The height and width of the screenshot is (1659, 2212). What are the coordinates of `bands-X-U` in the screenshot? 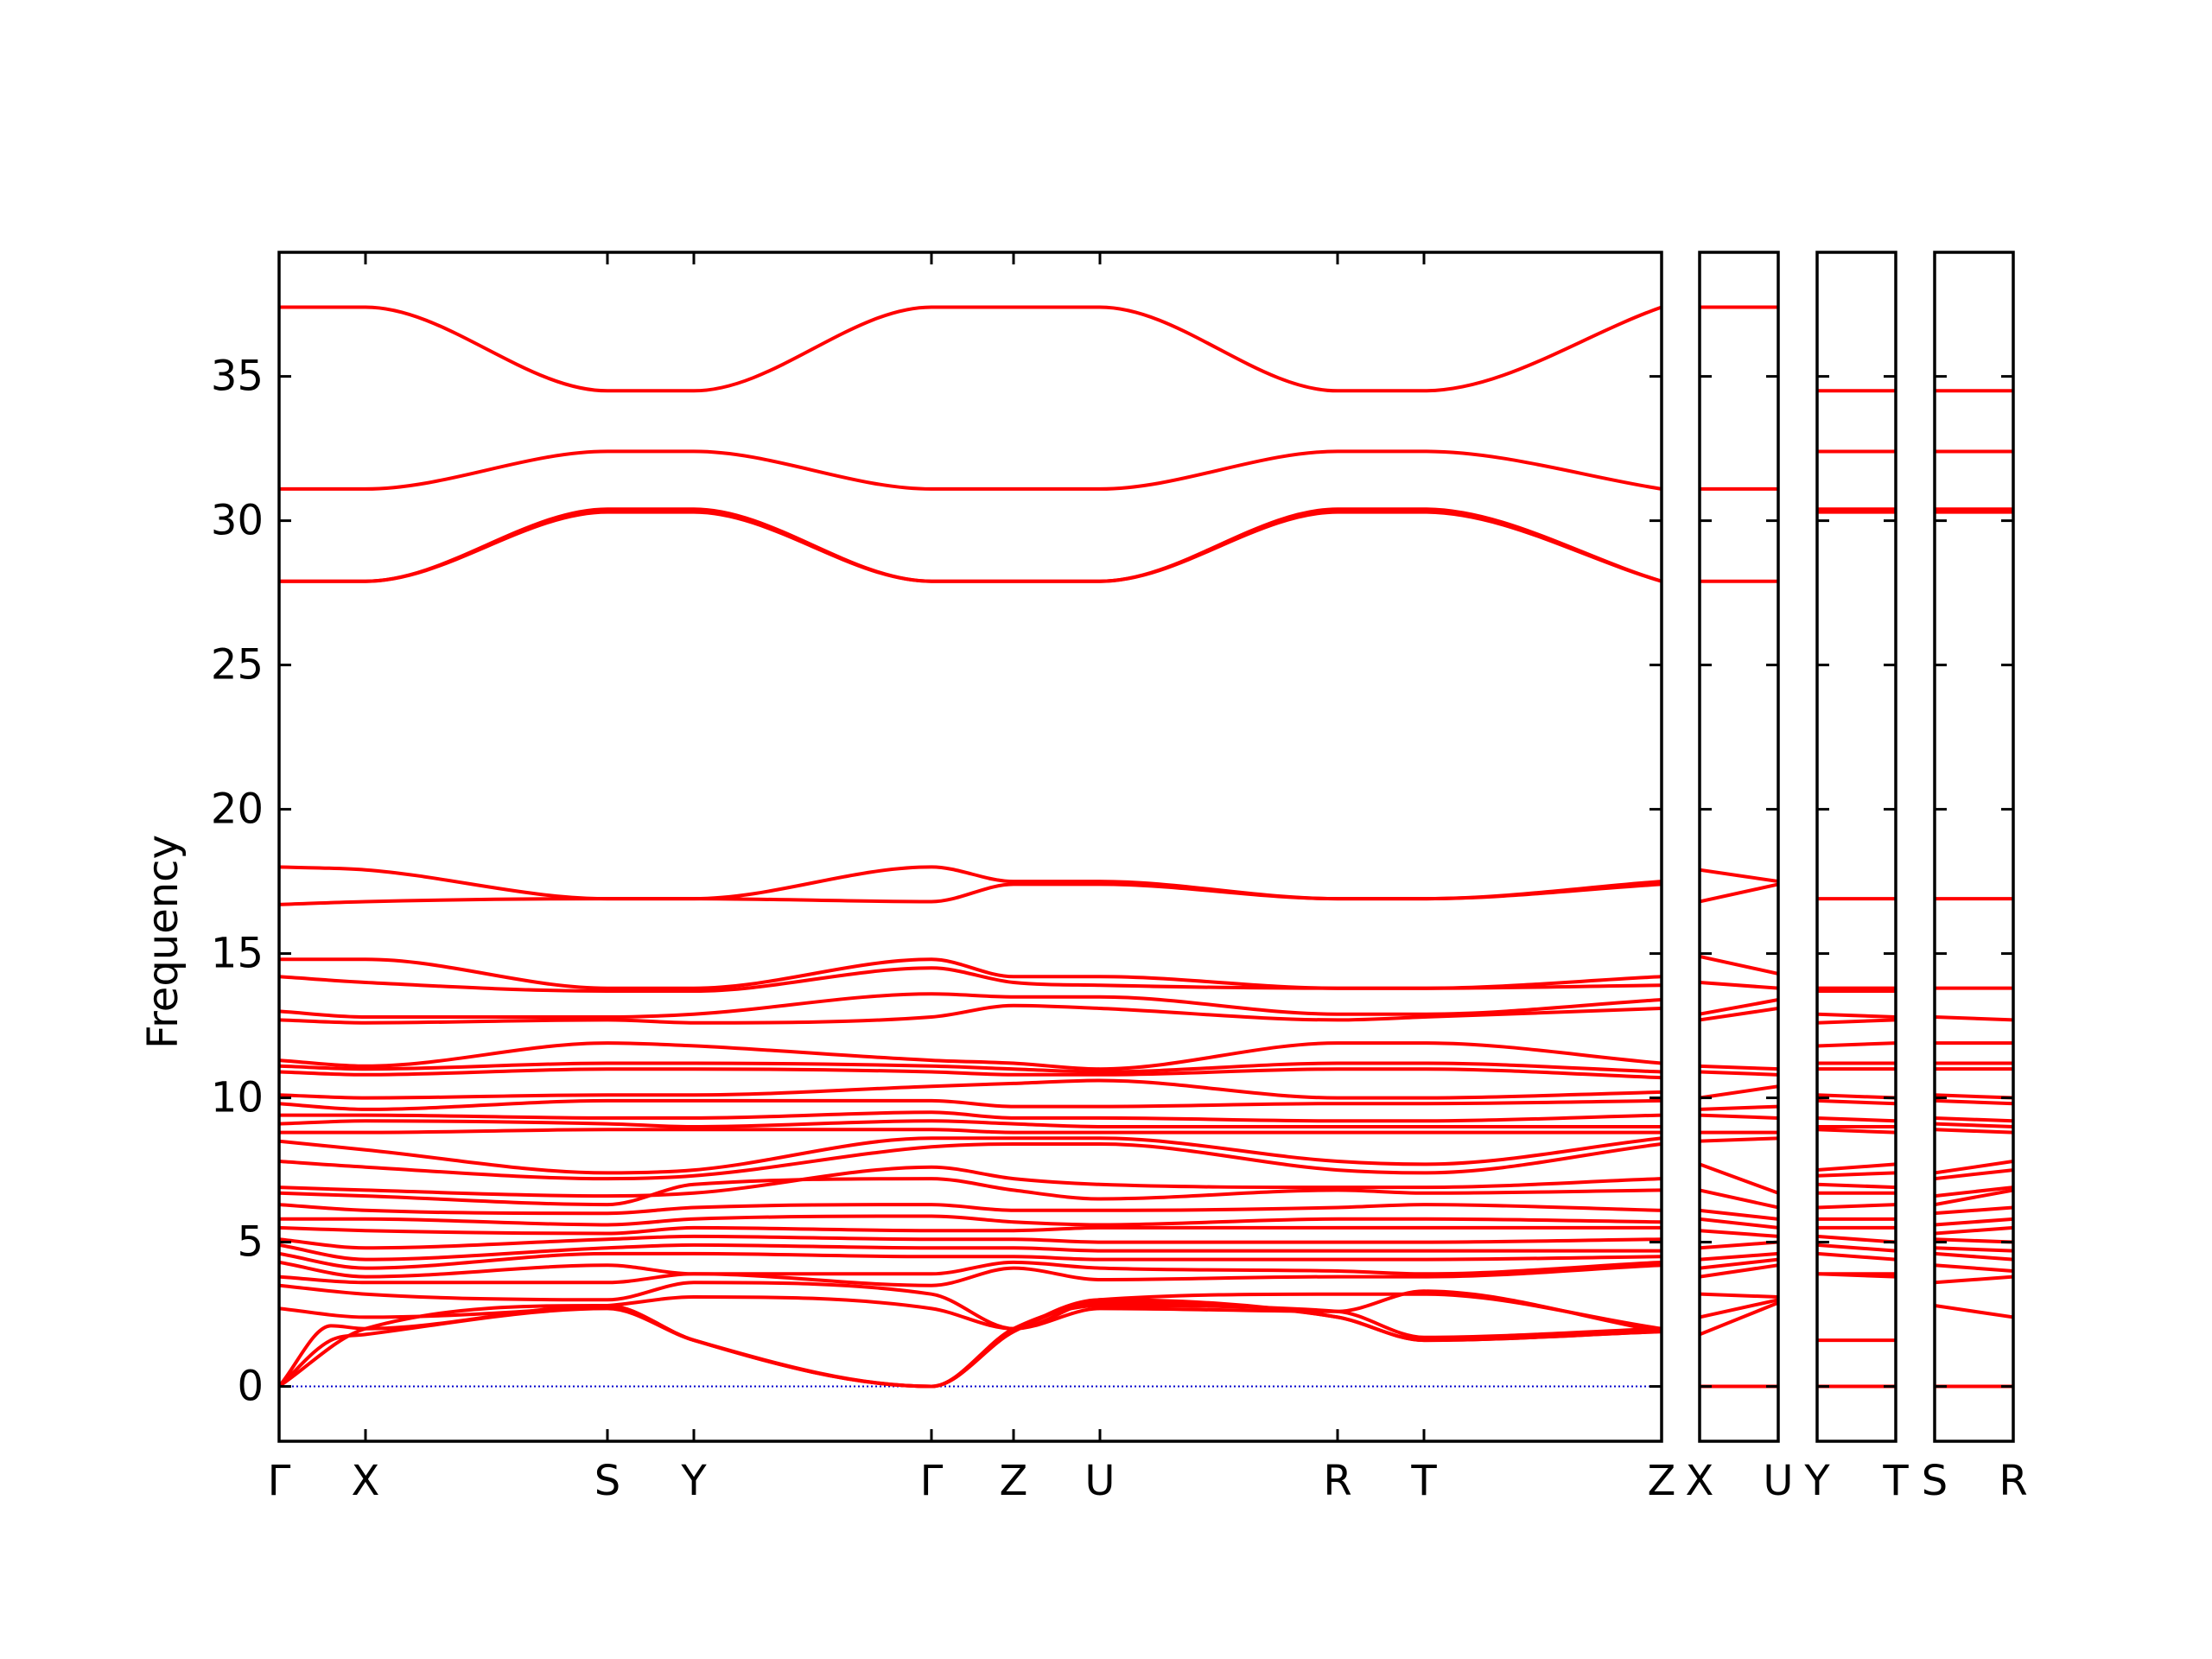 It's located at (1739, 847).